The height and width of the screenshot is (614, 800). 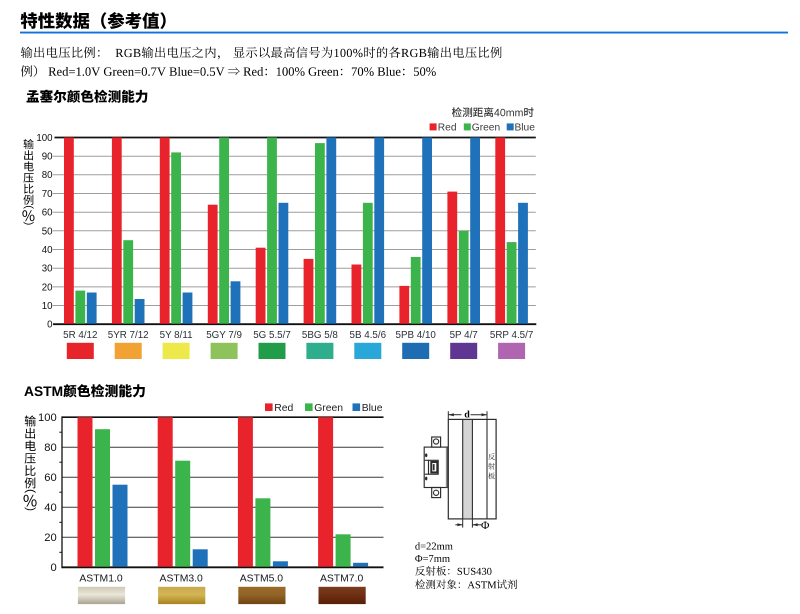 What do you see at coordinates (262, 578) in the screenshot?
I see `svg-text: ASTM5.0` at bounding box center [262, 578].